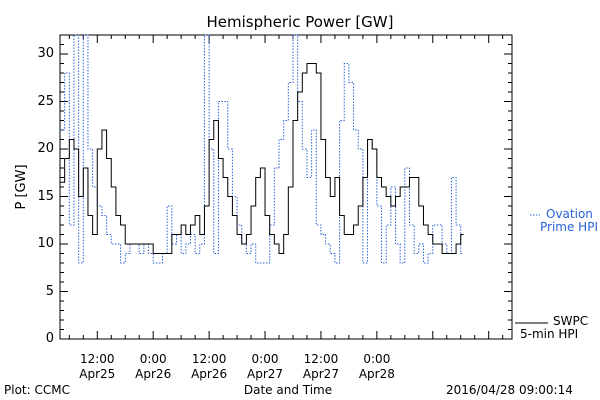  I want to click on x-tick-label-date: Apr25, so click(97, 374).